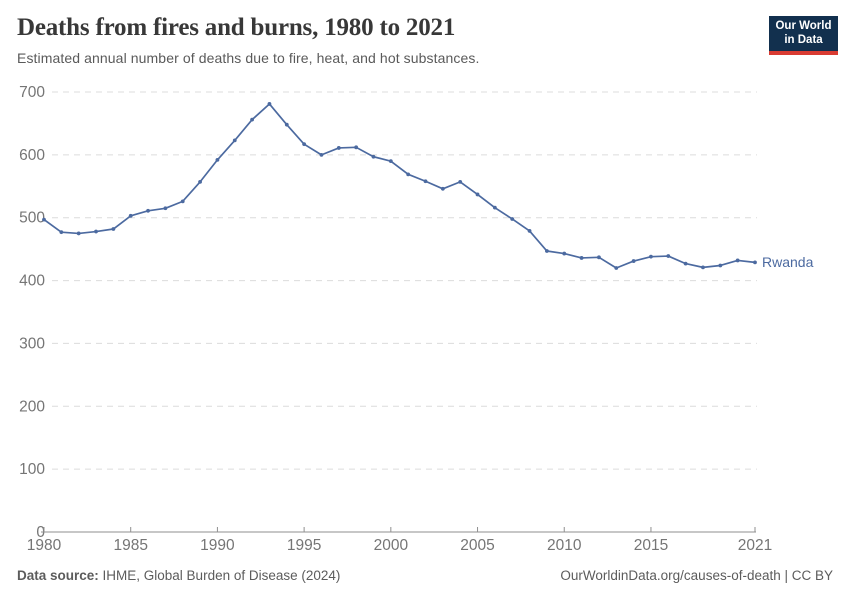 The image size is (850, 600). Describe the element at coordinates (217, 545) in the screenshot. I see `x-axis-tick-label: 1990` at that location.